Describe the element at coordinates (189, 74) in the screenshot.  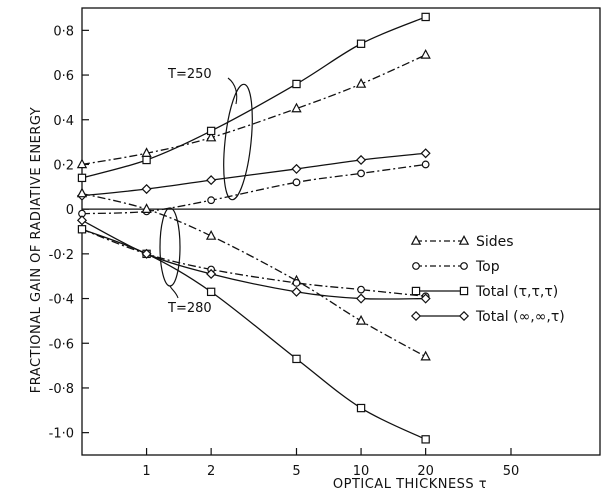
I see `annotation-t250: T=250` at that location.